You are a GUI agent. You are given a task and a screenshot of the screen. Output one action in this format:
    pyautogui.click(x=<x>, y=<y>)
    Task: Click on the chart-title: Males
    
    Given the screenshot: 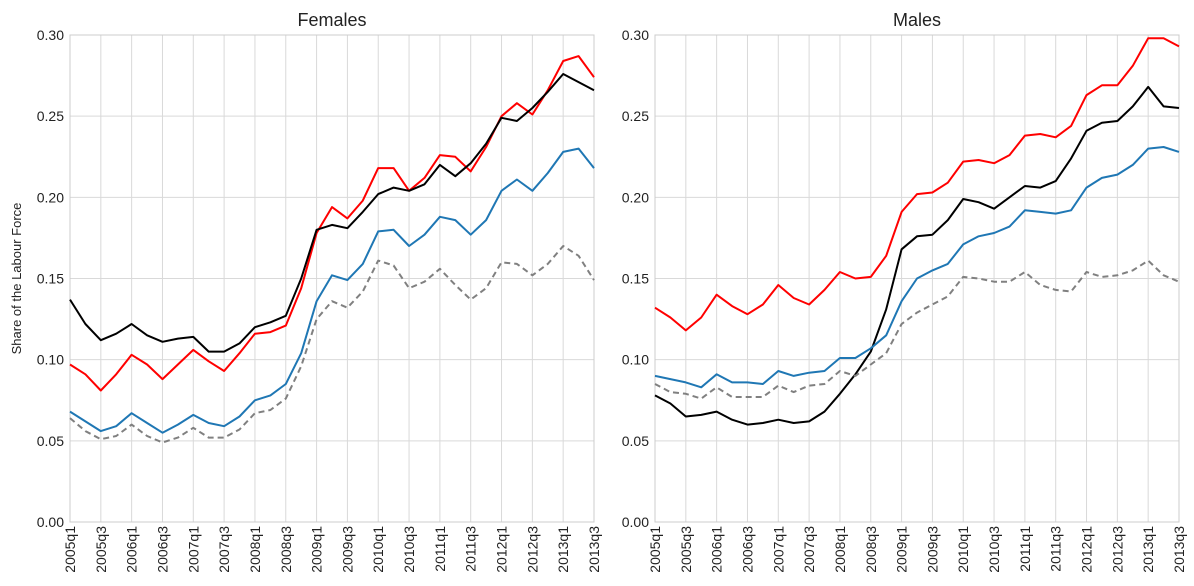 What is the action you would take?
    pyautogui.click(x=917, y=20)
    